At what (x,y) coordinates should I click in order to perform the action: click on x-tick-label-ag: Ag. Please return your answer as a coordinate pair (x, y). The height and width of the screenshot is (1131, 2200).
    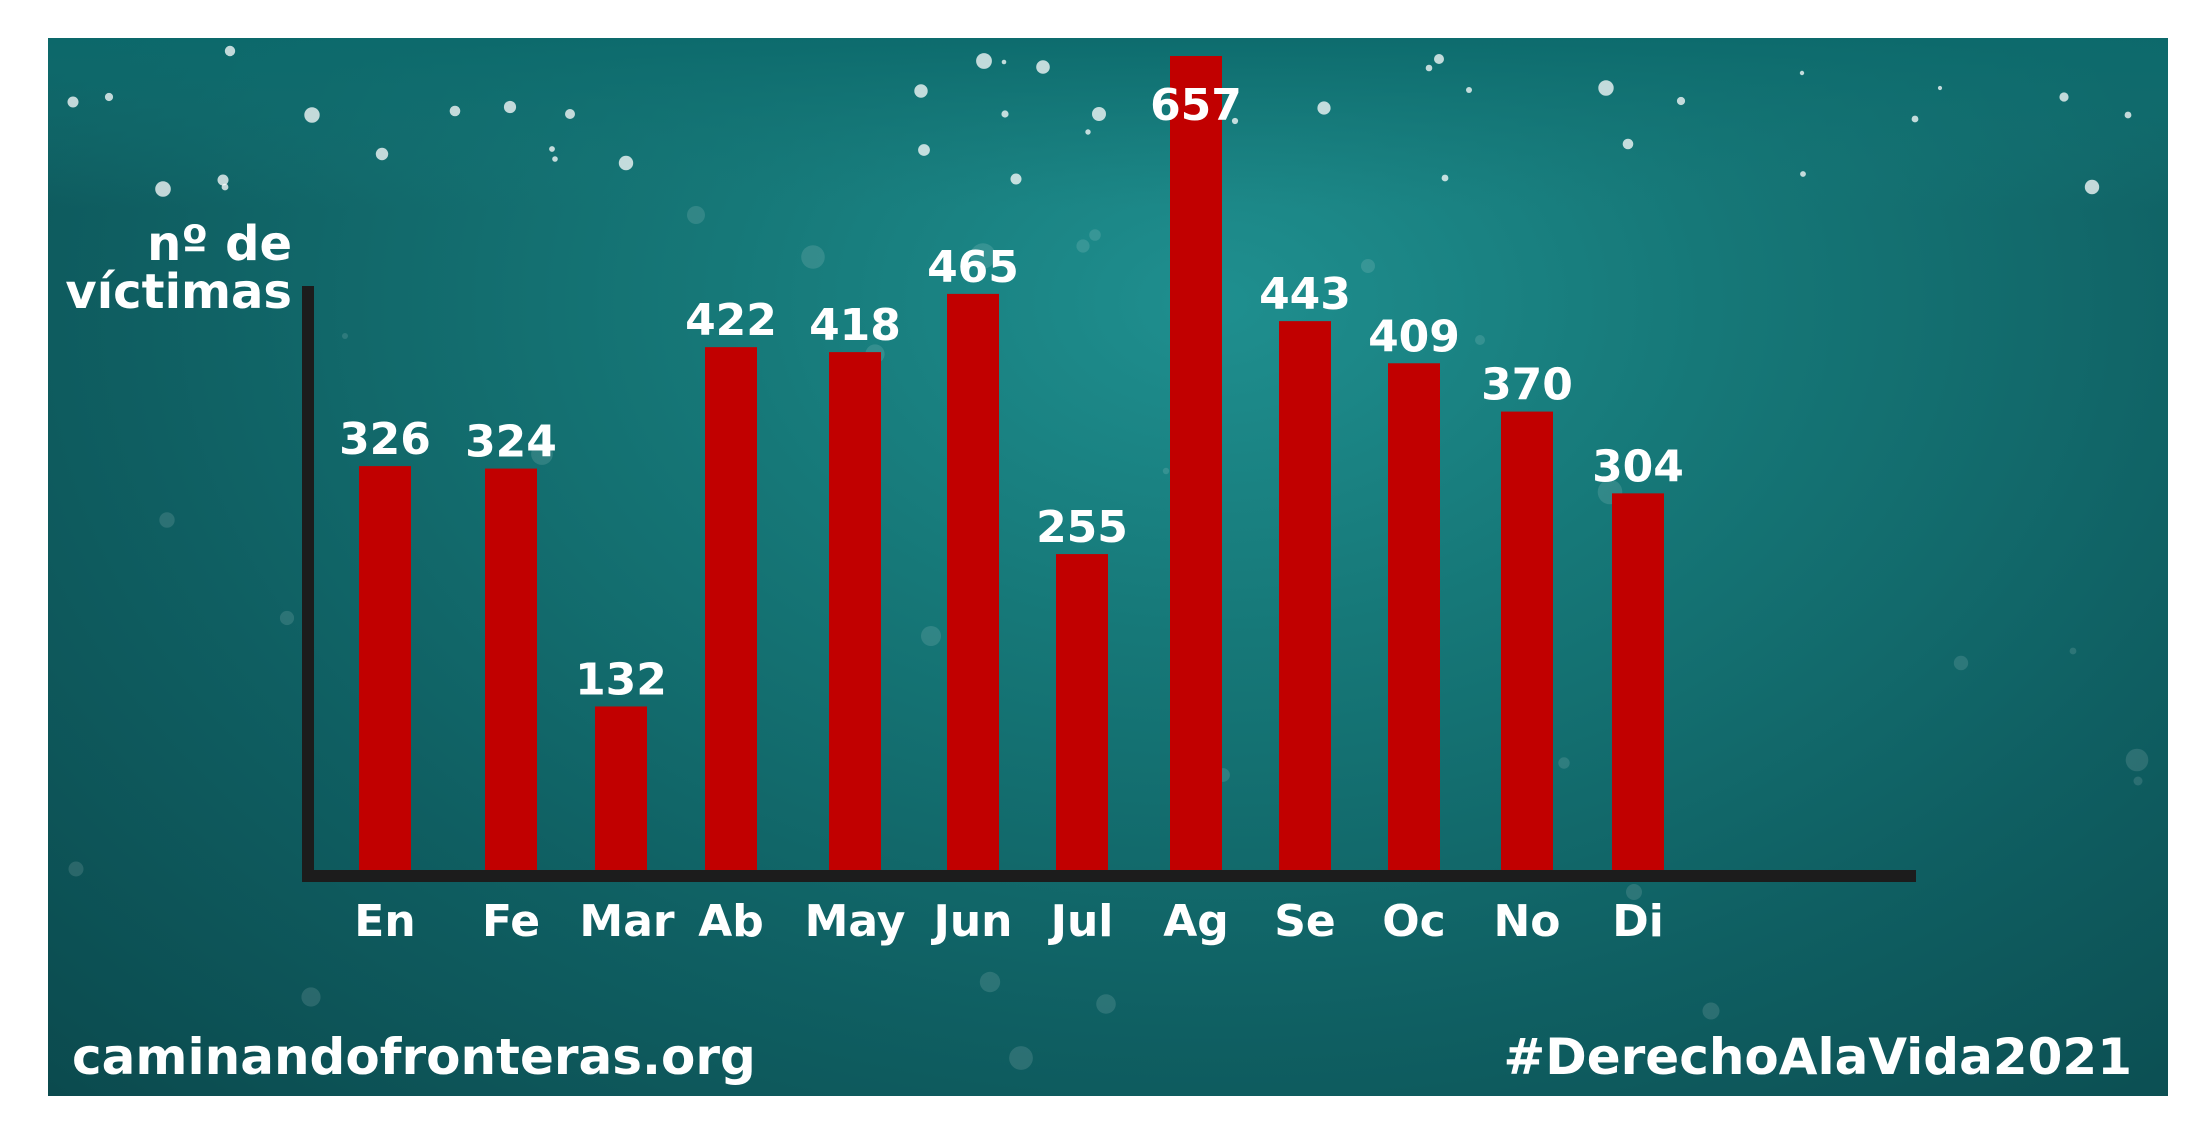
    Looking at the image, I should click on (1196, 921).